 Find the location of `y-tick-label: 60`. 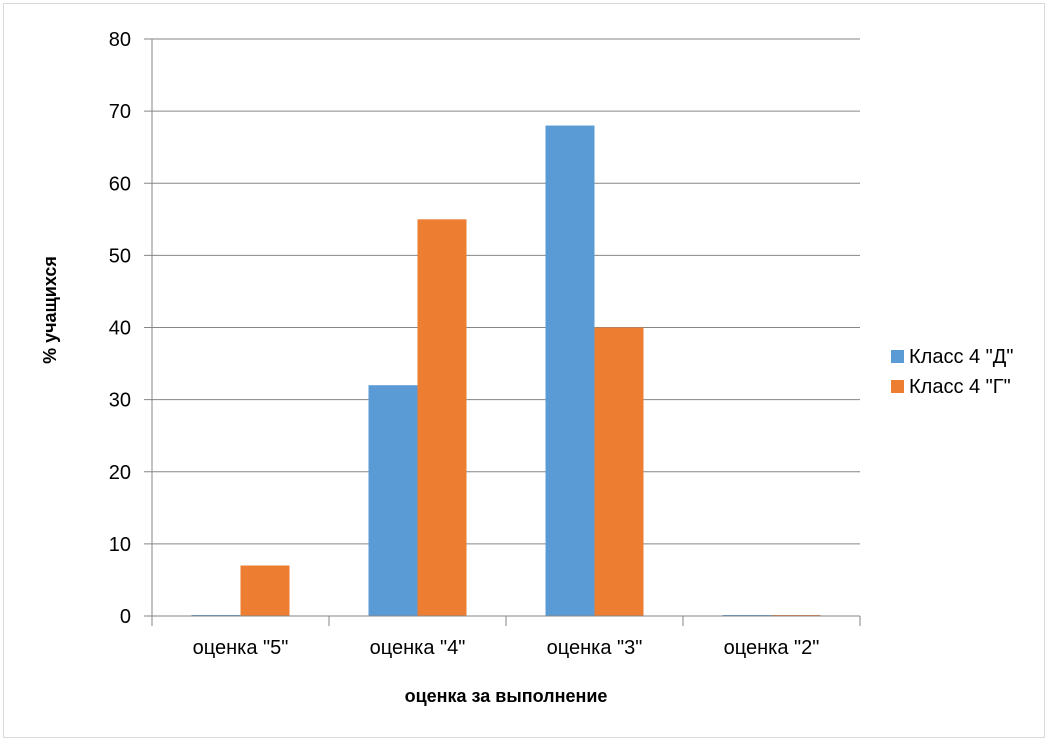

y-tick-label: 60 is located at coordinates (120, 184).